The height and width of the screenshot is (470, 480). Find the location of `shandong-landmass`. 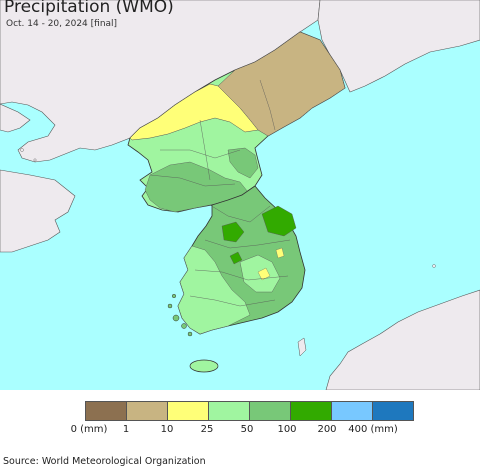

shandong-landmass is located at coordinates (38, 211).